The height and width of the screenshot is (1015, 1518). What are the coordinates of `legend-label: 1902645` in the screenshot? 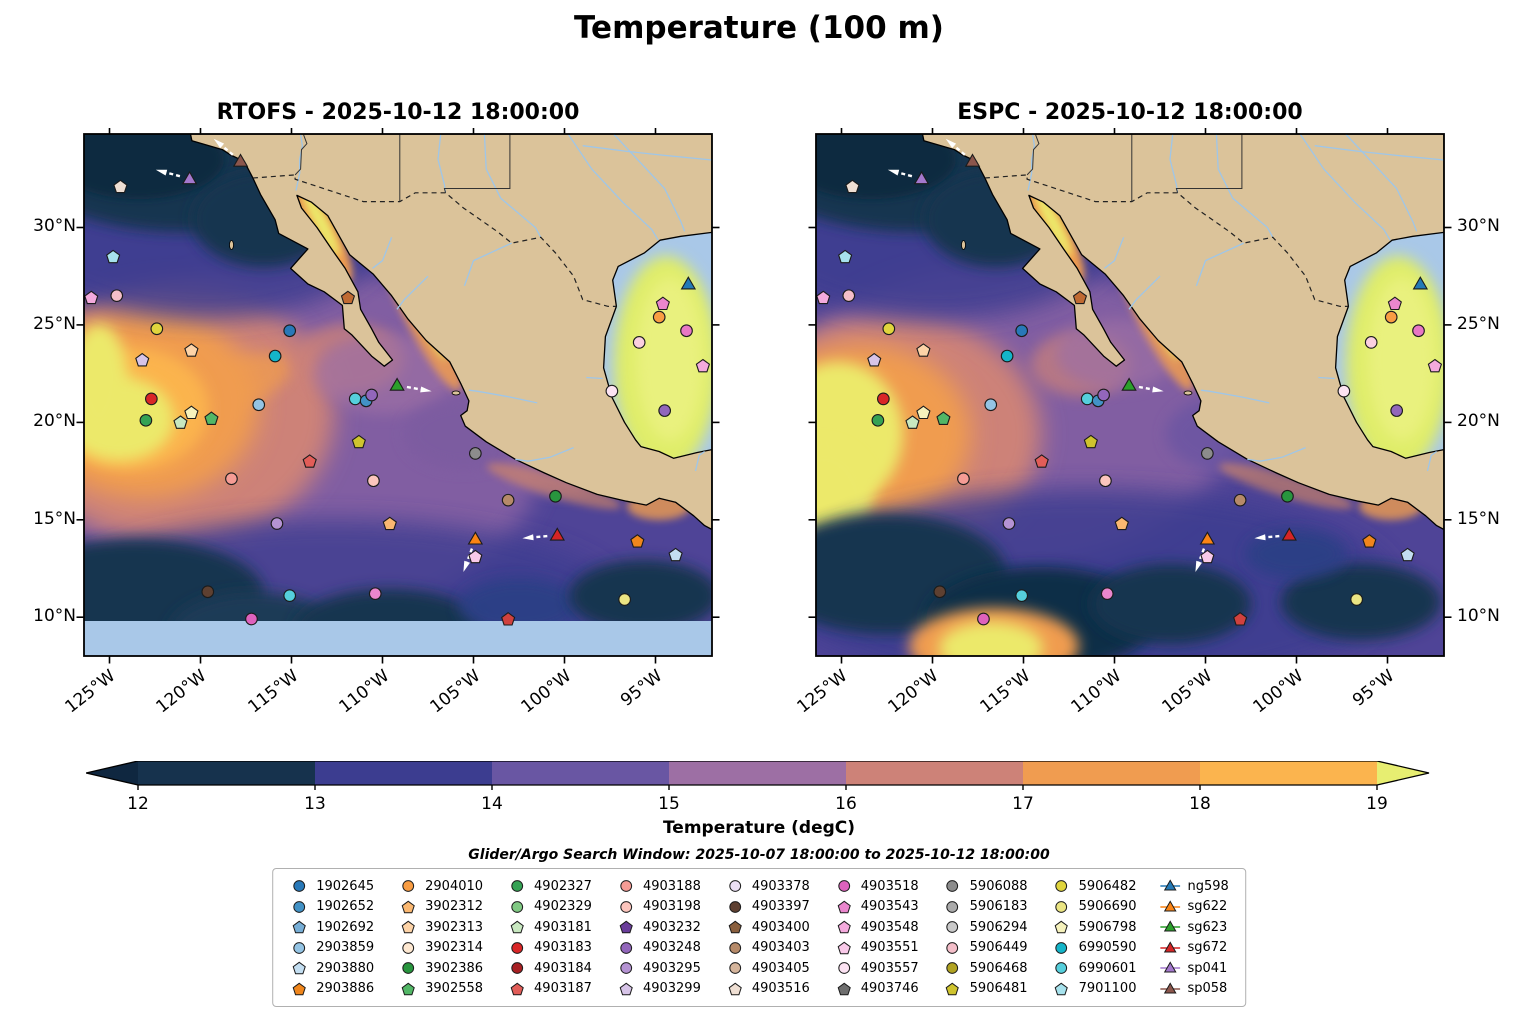 It's located at (345, 886).